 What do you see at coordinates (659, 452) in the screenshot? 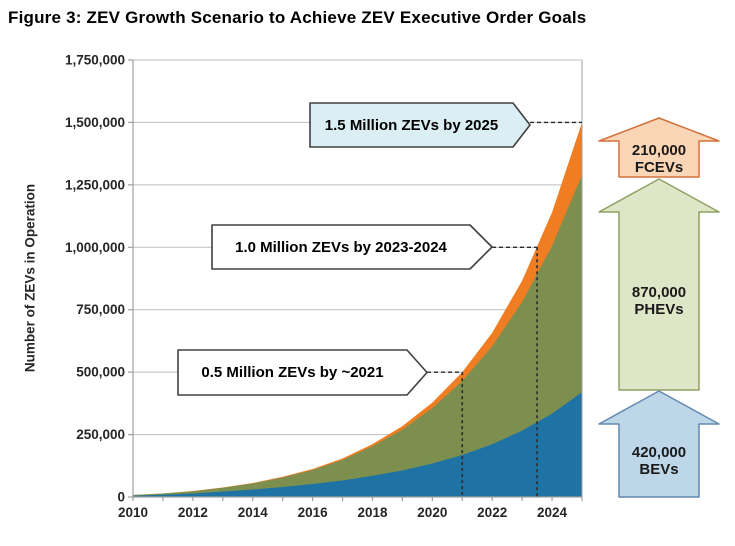
I see `bev-count: 420,000` at bounding box center [659, 452].